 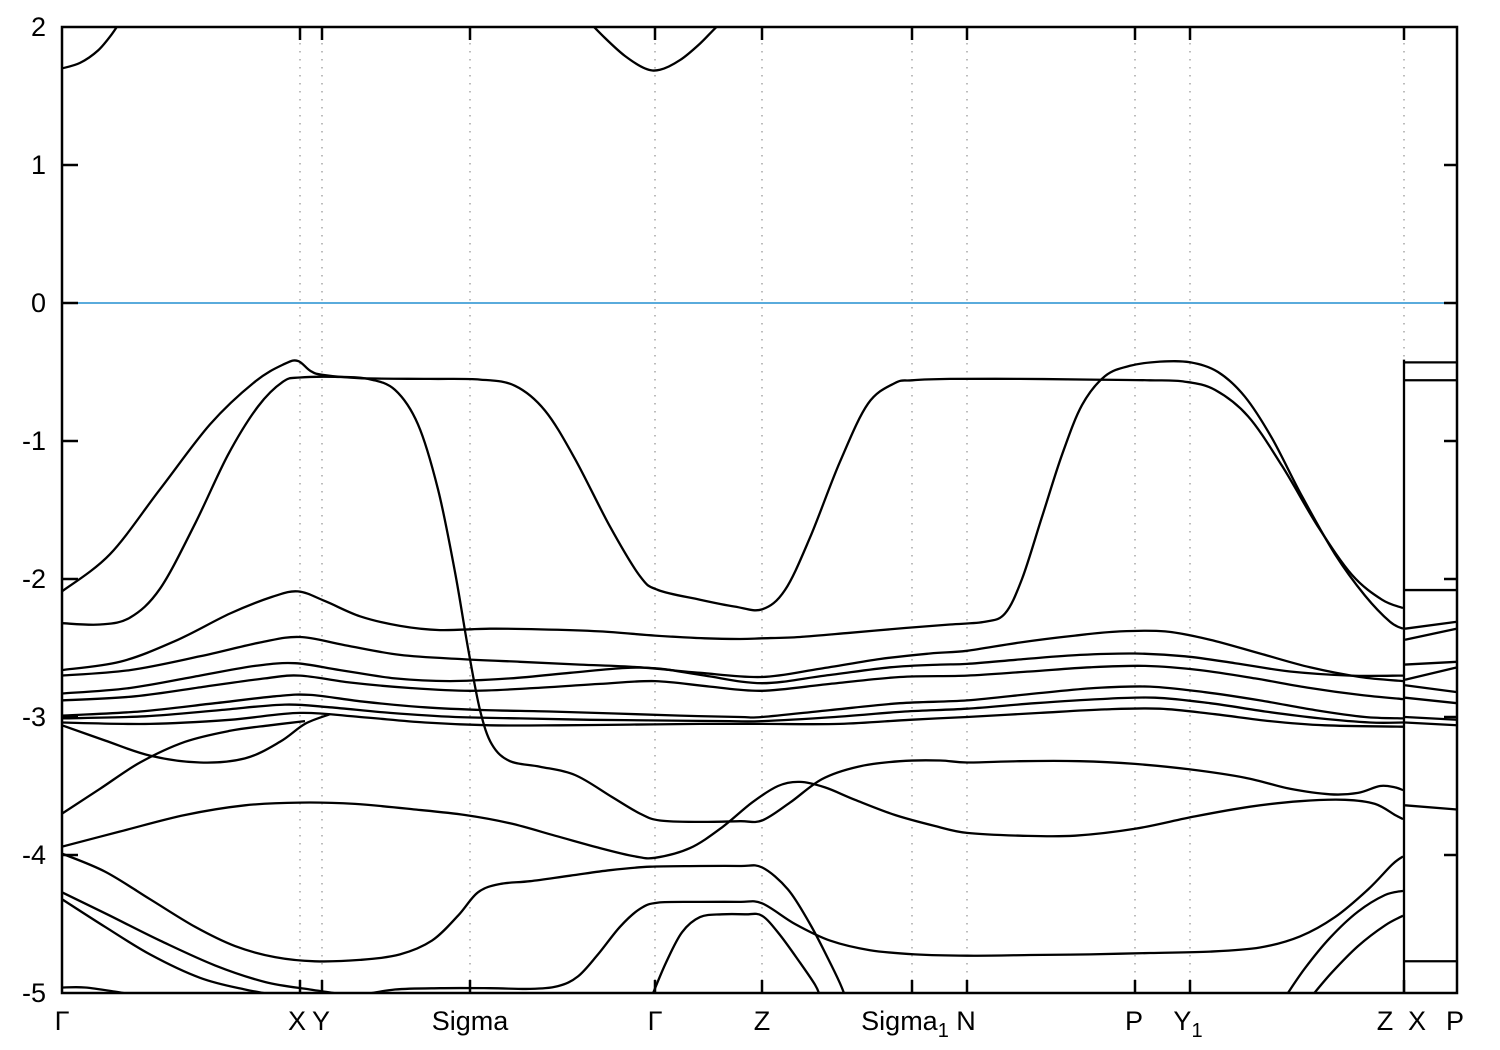 I want to click on y-axis-label: -2, so click(x=34, y=579).